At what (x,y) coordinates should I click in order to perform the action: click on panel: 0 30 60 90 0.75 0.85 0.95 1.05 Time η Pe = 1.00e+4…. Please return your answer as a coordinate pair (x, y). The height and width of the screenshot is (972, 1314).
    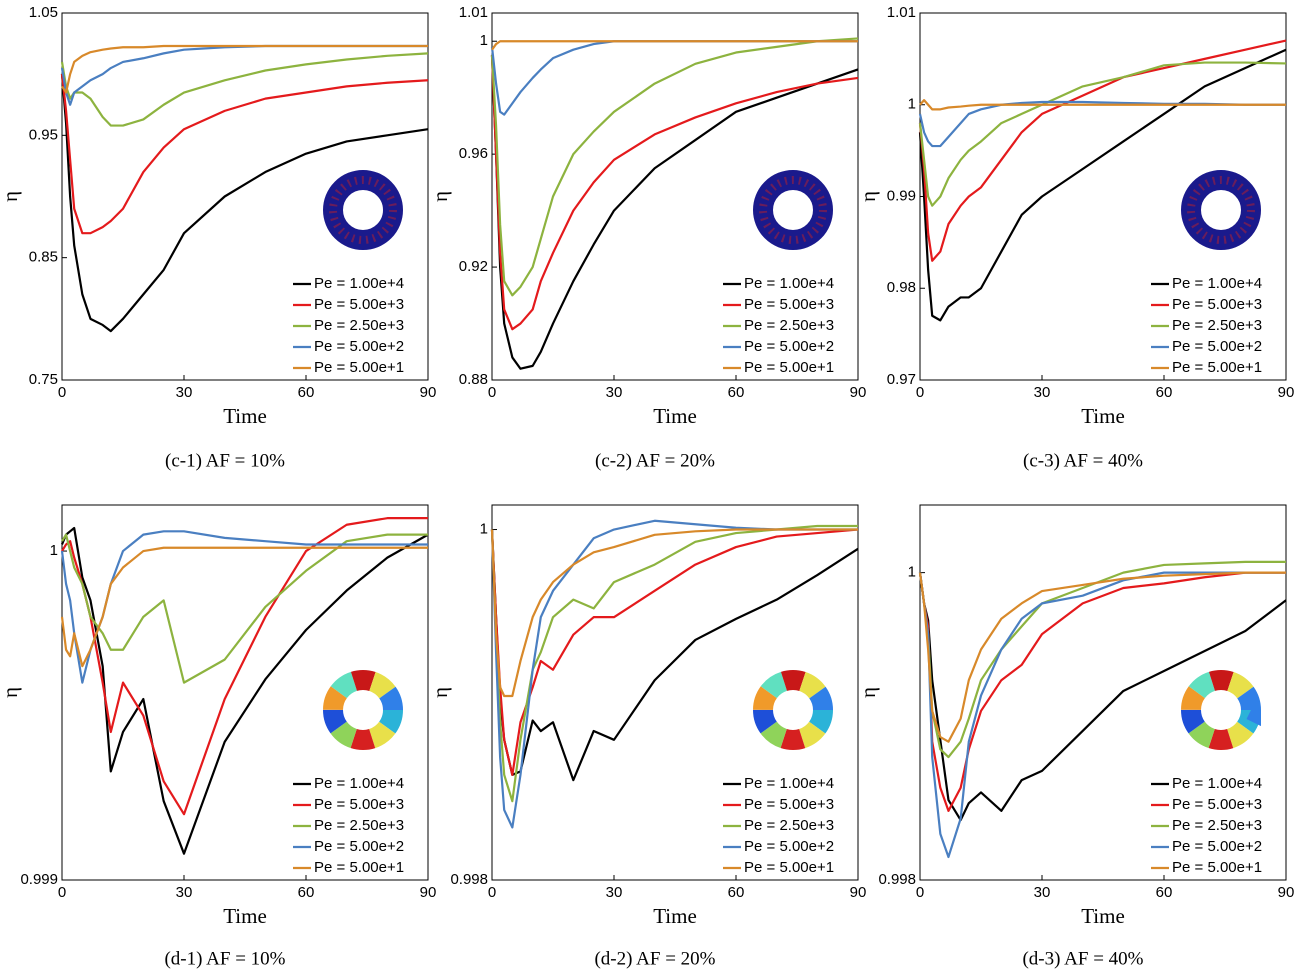
    Looking at the image, I should click on (218, 216).